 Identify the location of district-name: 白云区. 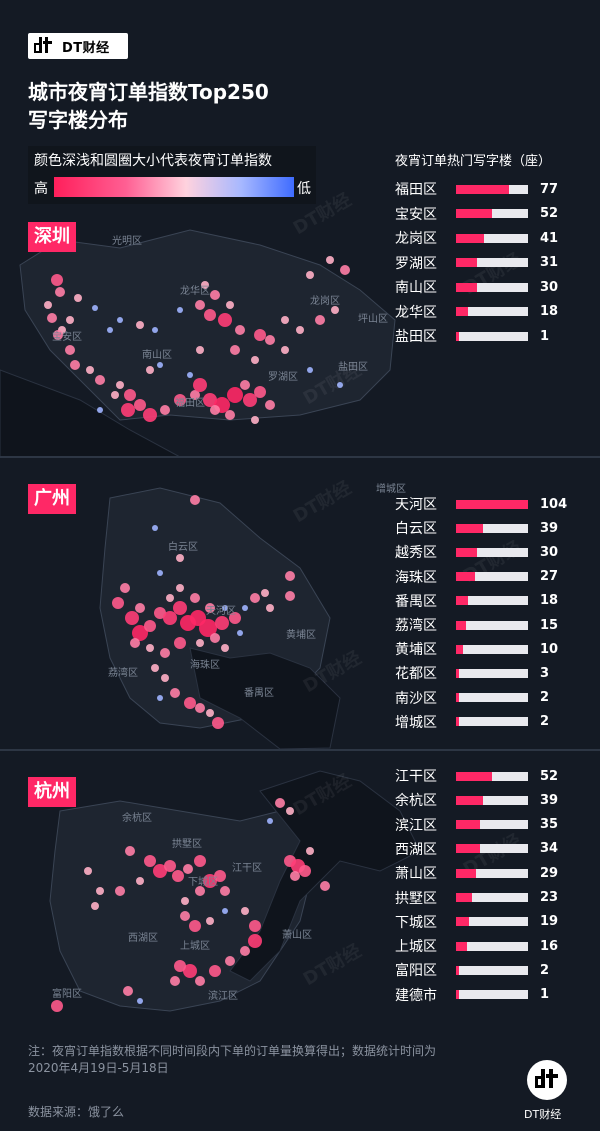
(416, 529).